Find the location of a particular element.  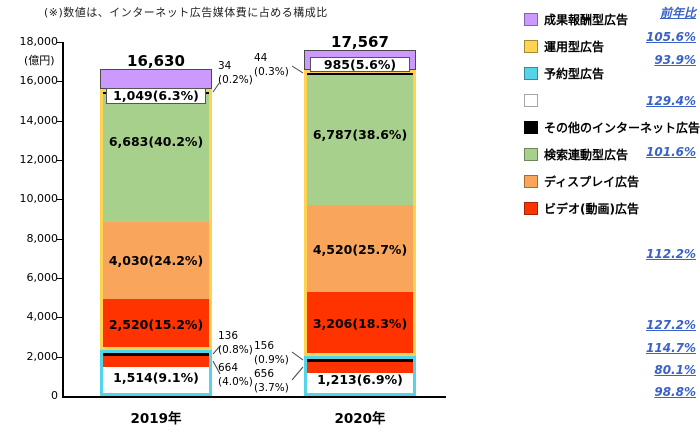

legend-swatch-white is located at coordinates (531, 100).